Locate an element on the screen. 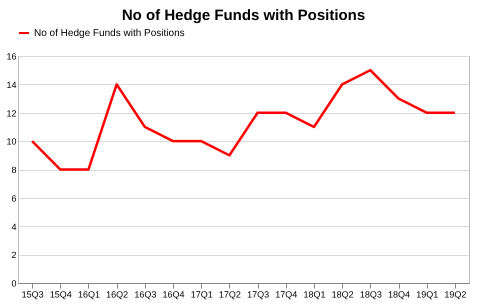 The image size is (479, 304). x-tick-label: 19Q2 is located at coordinates (455, 295).